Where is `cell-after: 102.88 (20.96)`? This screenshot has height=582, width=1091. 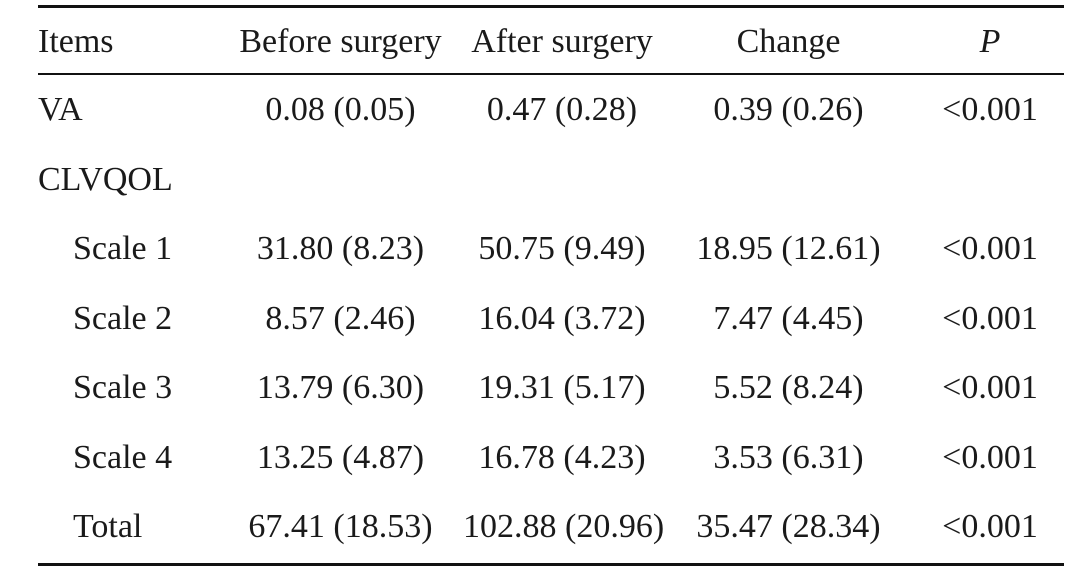 cell-after: 102.88 (20.96) is located at coordinates (564, 527).